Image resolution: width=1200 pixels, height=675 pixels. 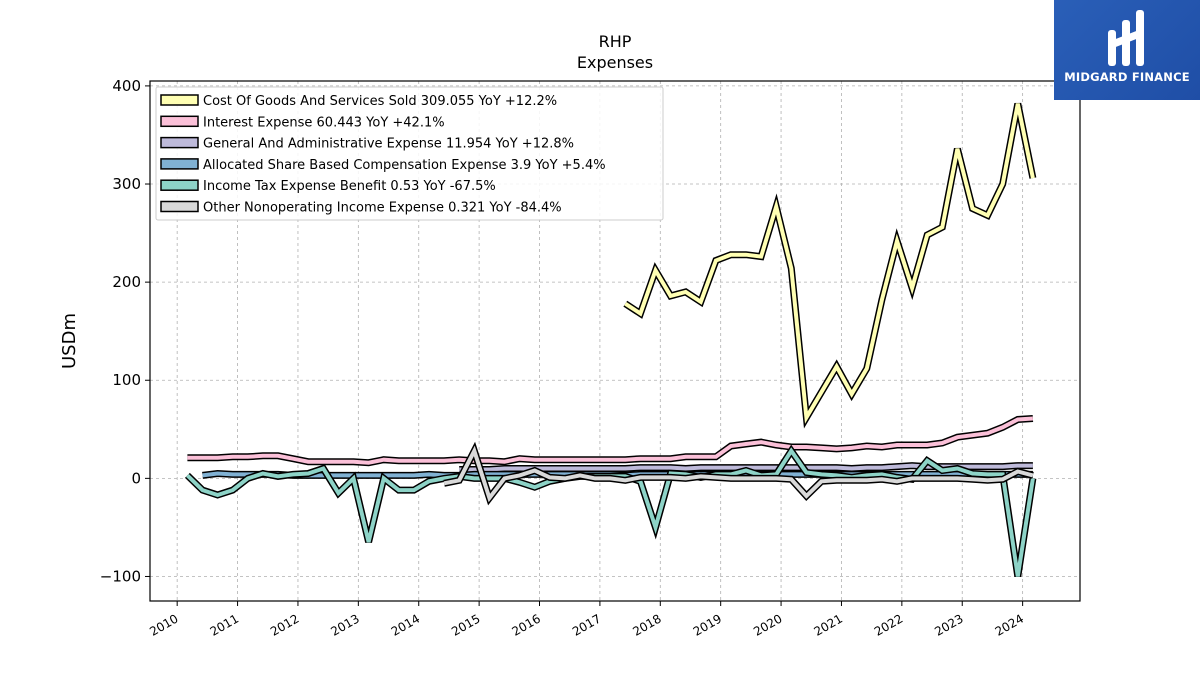 I want to click on y-axis: −100 0 100 200 300 400, so click(x=125, y=331).